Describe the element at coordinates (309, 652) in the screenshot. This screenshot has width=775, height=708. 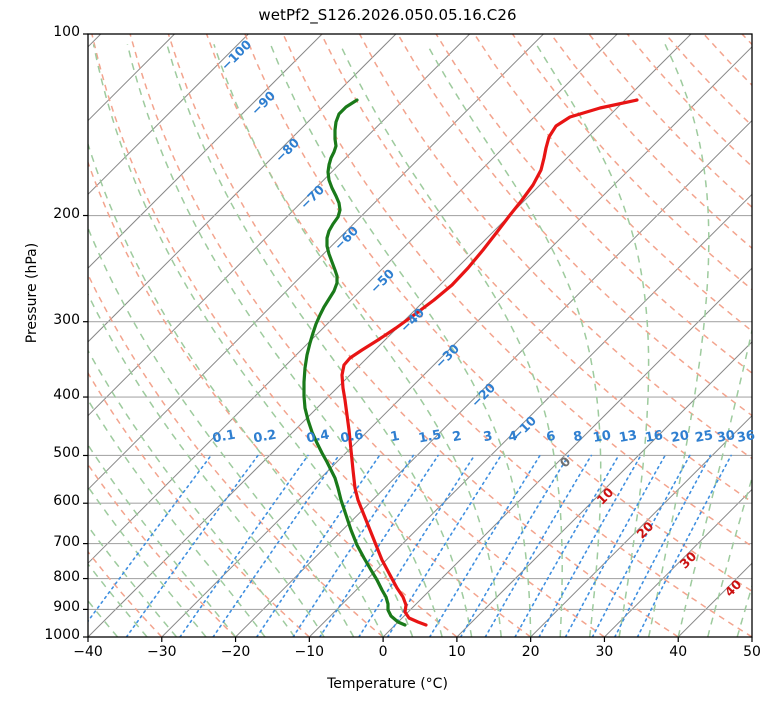
I see `x-tick-label: −10` at that location.